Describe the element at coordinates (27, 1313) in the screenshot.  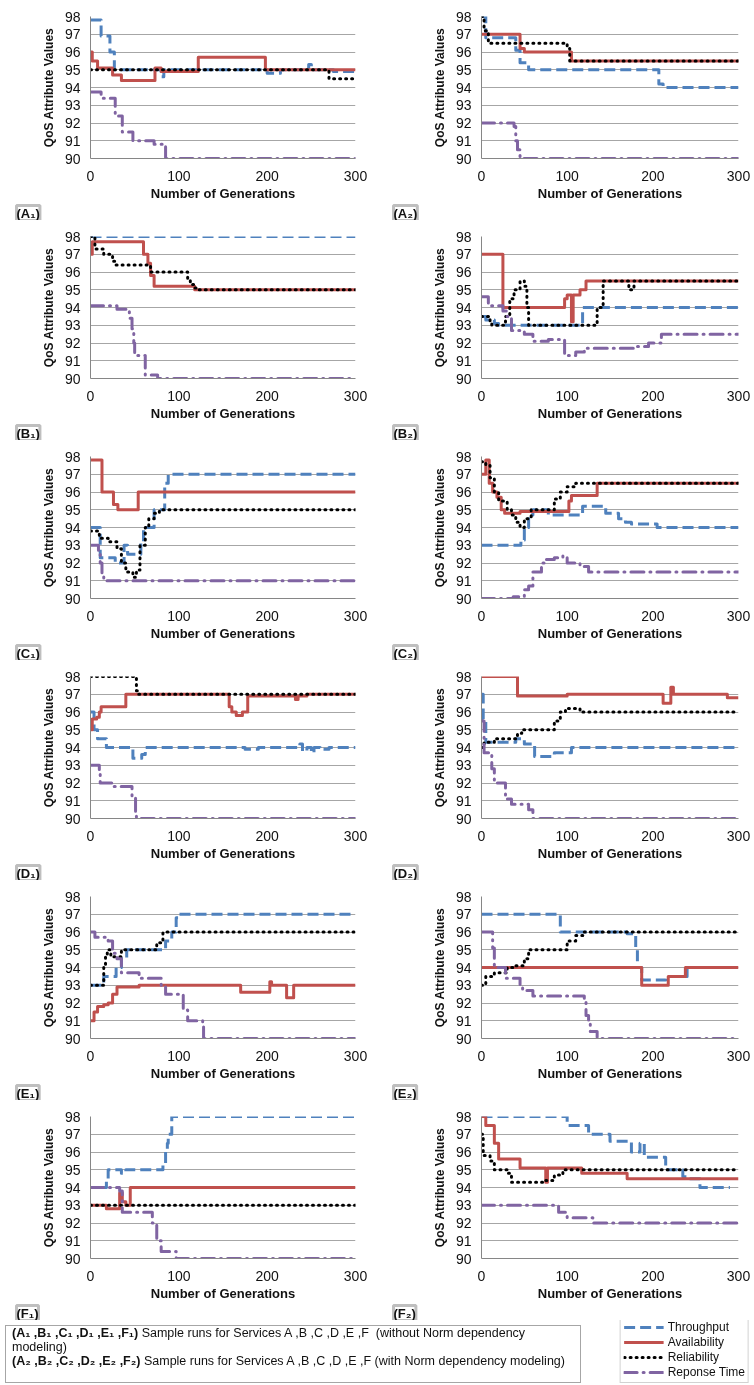
I see `text: (F₁)` at that location.